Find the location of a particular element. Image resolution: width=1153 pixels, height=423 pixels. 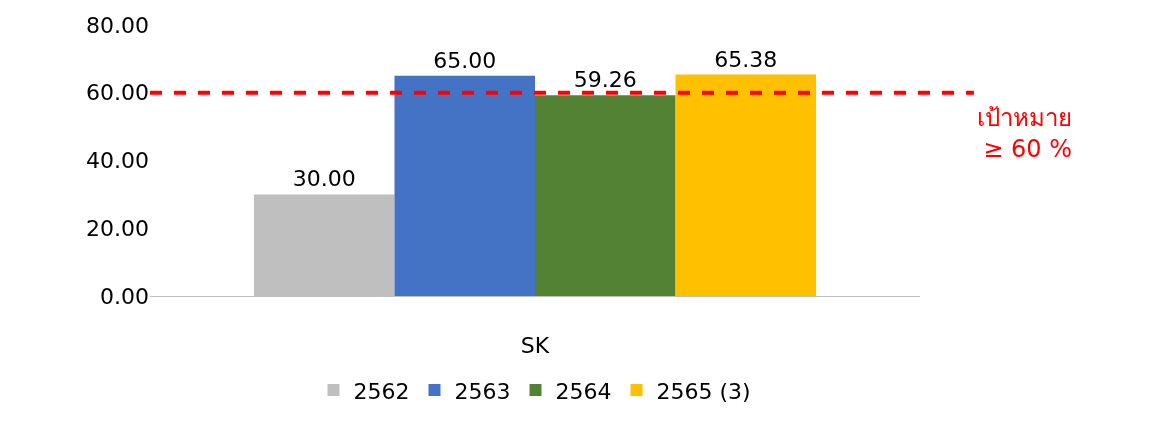

y-tick-label: 20.00 is located at coordinates (117, 228).